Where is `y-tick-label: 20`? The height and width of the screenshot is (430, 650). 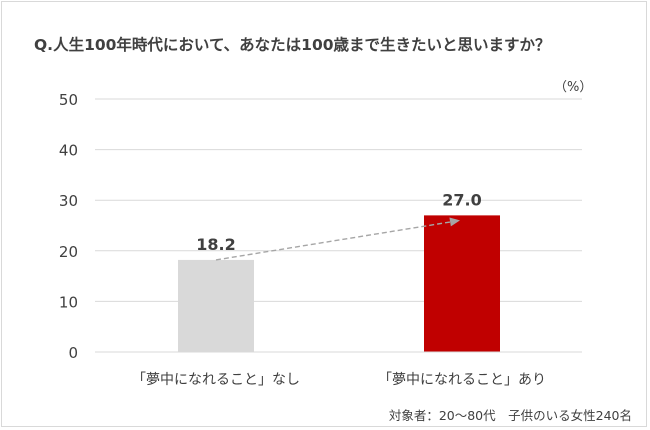
y-tick-label: 20 is located at coordinates (68, 252).